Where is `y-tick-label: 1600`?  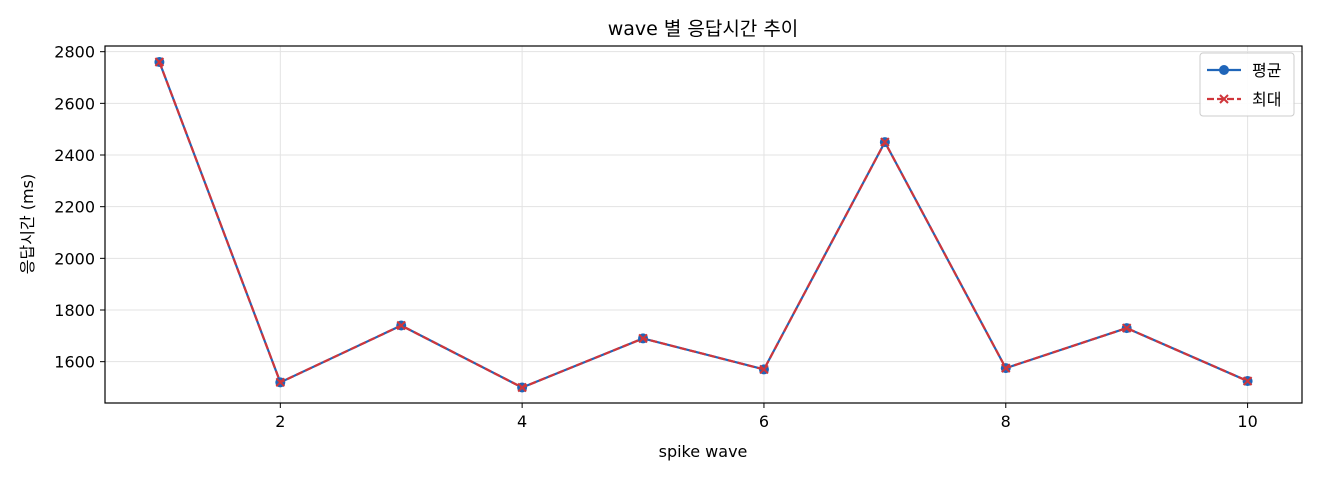 y-tick-label: 1600 is located at coordinates (74, 362).